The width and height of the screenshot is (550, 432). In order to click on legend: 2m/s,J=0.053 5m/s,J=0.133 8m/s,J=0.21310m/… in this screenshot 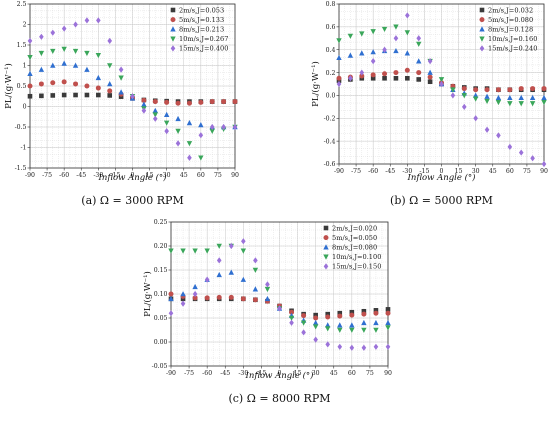, I will do `click(199, 29)`.